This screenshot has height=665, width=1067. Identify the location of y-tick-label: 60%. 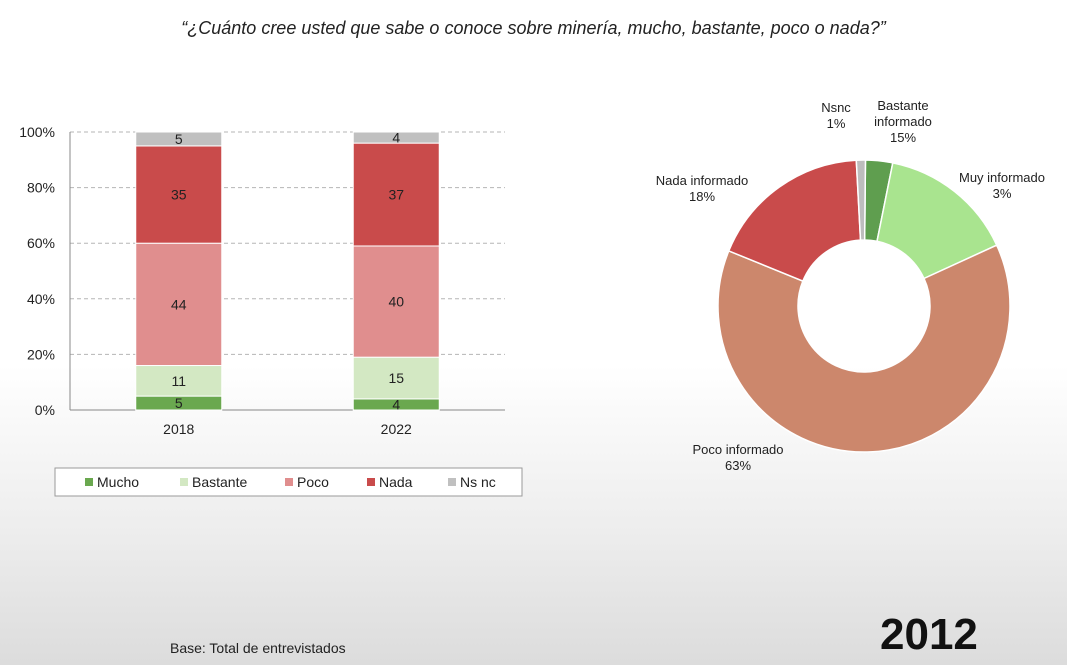
(41, 243).